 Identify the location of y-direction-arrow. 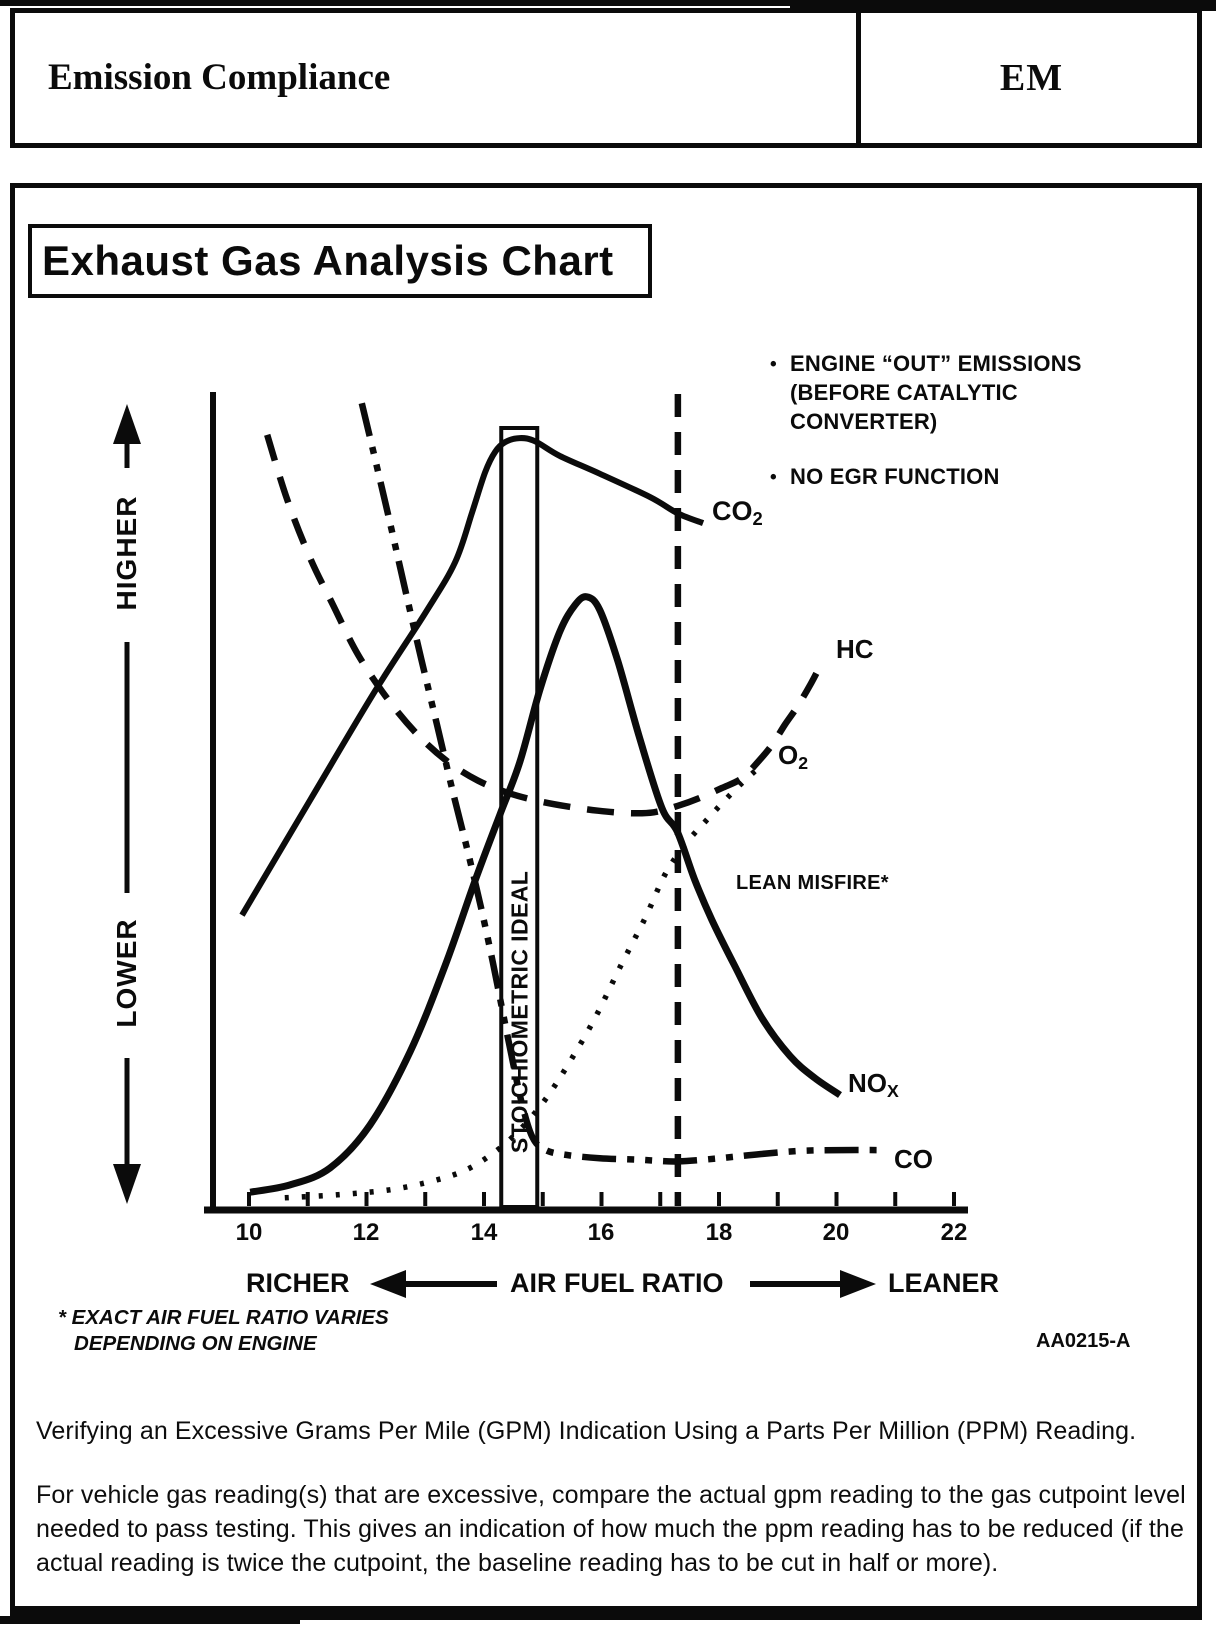
(127, 804).